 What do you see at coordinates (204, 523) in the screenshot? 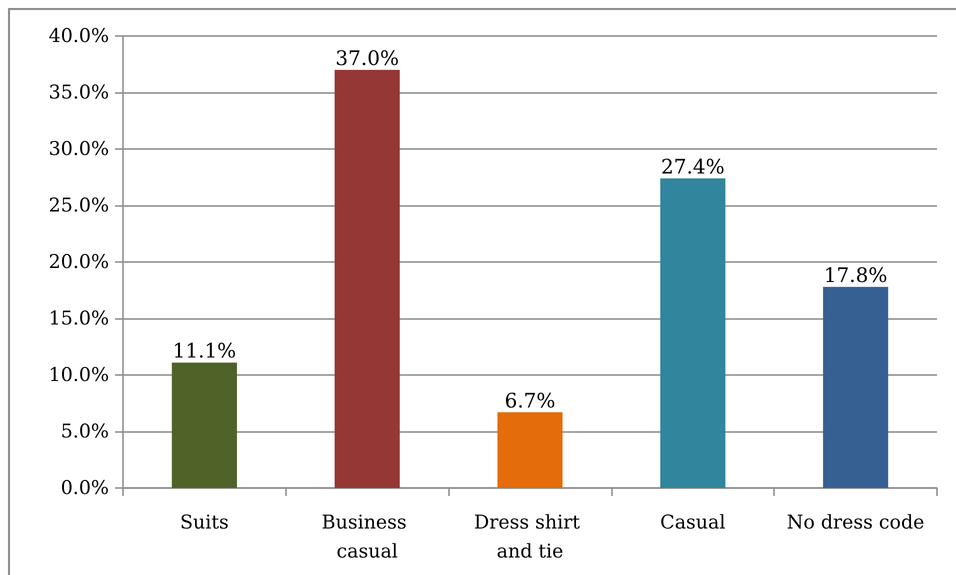
I see `x-tick-label: Suits` at bounding box center [204, 523].